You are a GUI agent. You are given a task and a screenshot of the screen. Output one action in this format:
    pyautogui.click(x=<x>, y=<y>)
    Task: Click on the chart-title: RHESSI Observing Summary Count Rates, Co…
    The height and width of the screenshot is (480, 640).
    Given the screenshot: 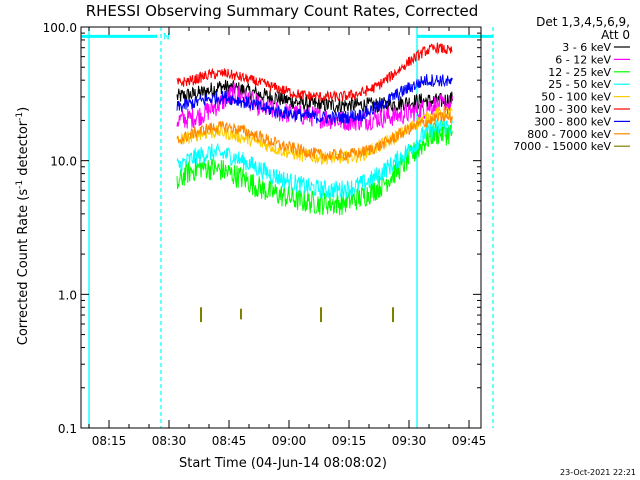 What is the action you would take?
    pyautogui.click(x=282, y=11)
    